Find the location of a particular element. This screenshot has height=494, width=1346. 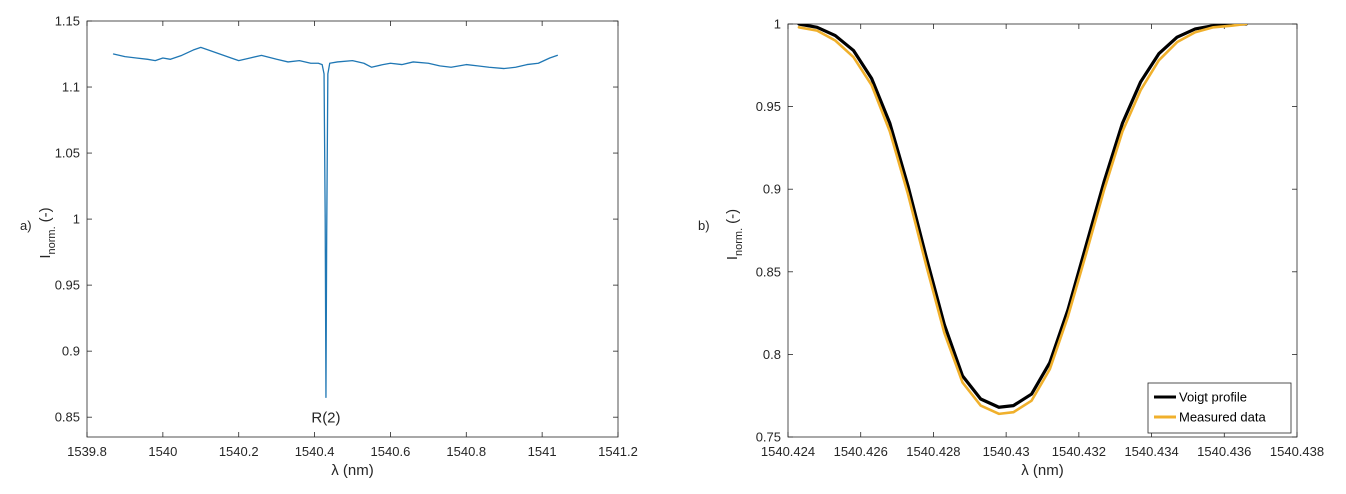

x-tick-label: 1540.8 is located at coordinates (466, 451).